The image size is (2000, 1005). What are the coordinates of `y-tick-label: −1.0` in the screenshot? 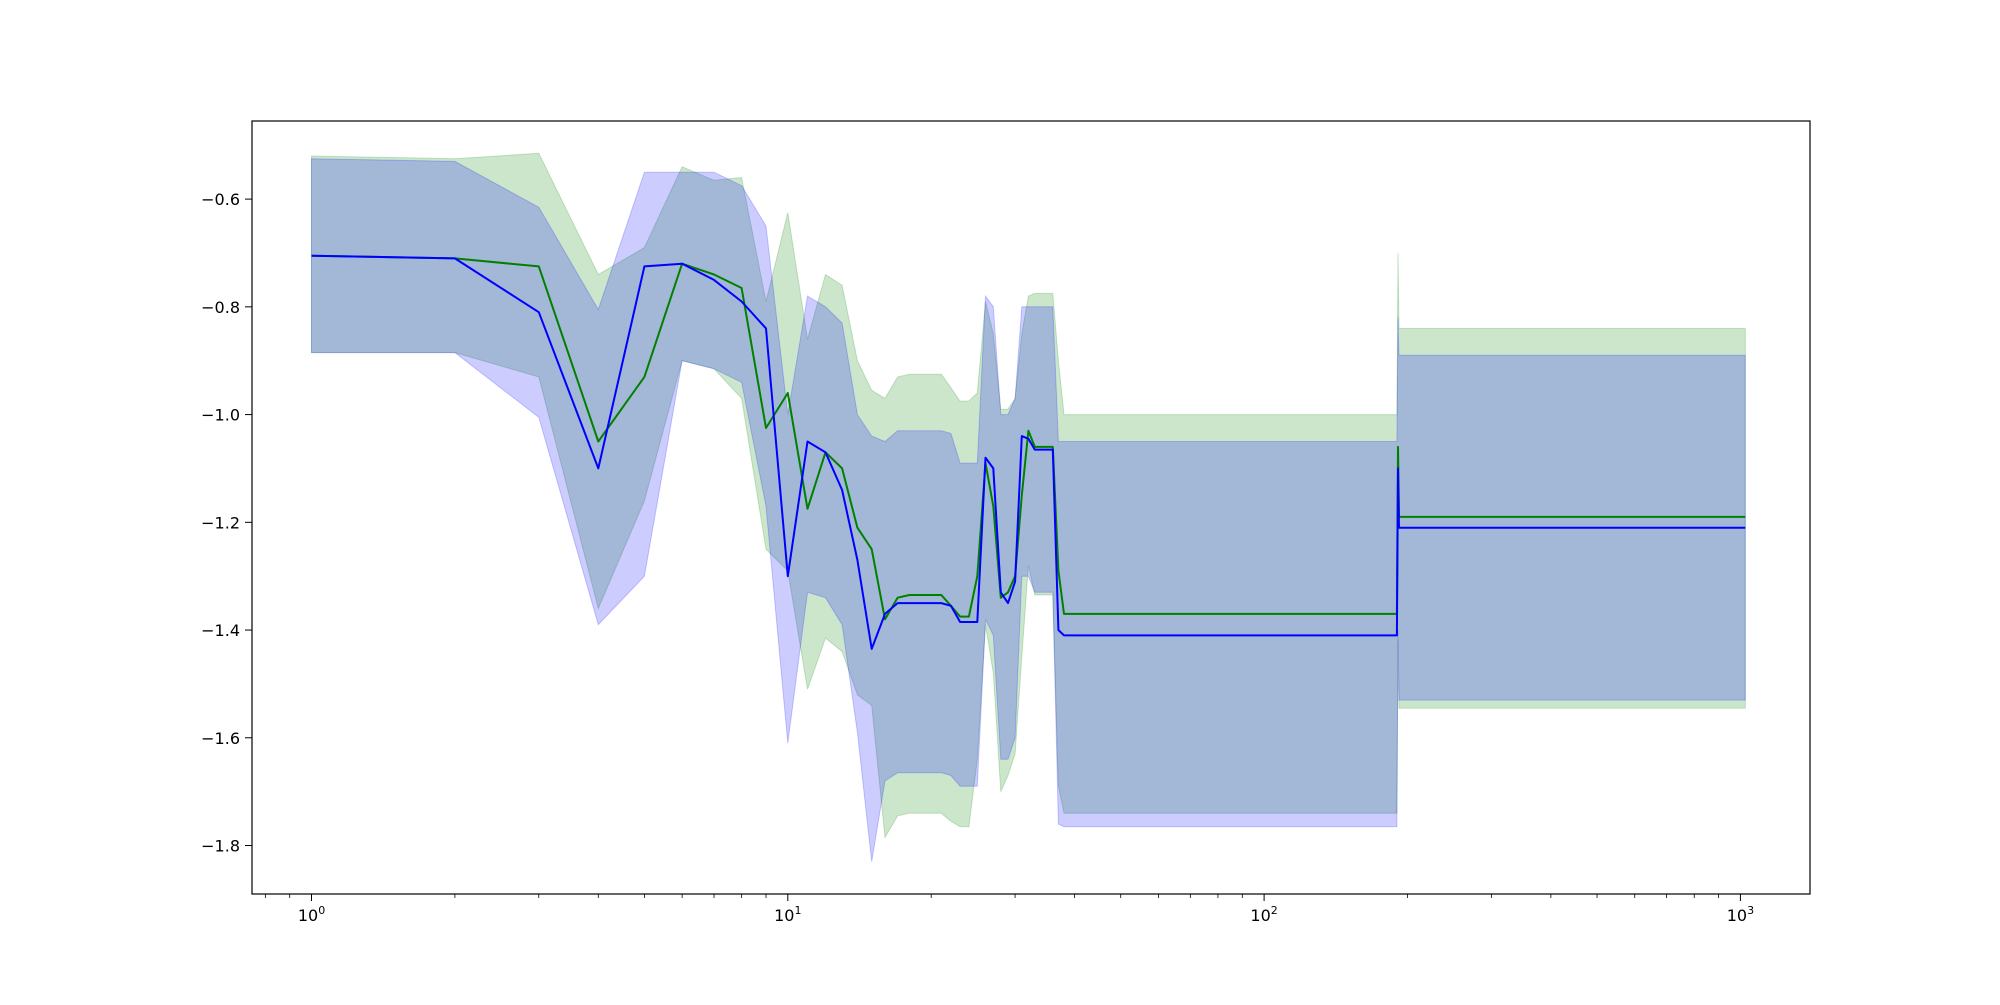 It's located at (220, 415).